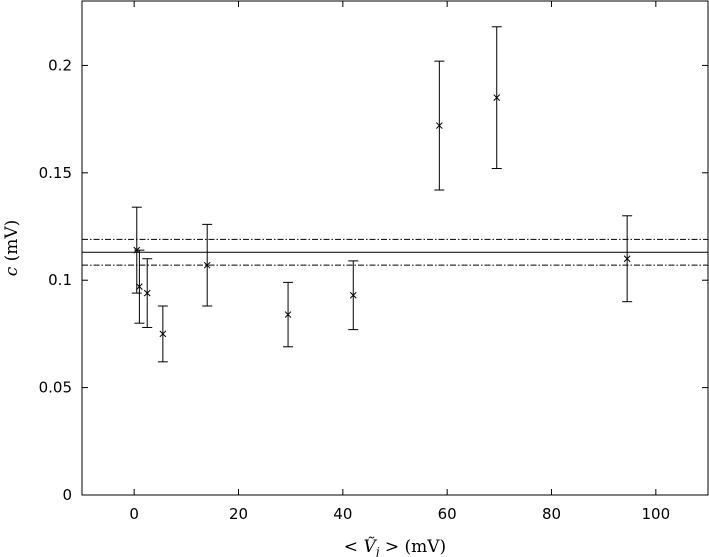  I want to click on y-tick-label: 0.05, so click(55, 388).